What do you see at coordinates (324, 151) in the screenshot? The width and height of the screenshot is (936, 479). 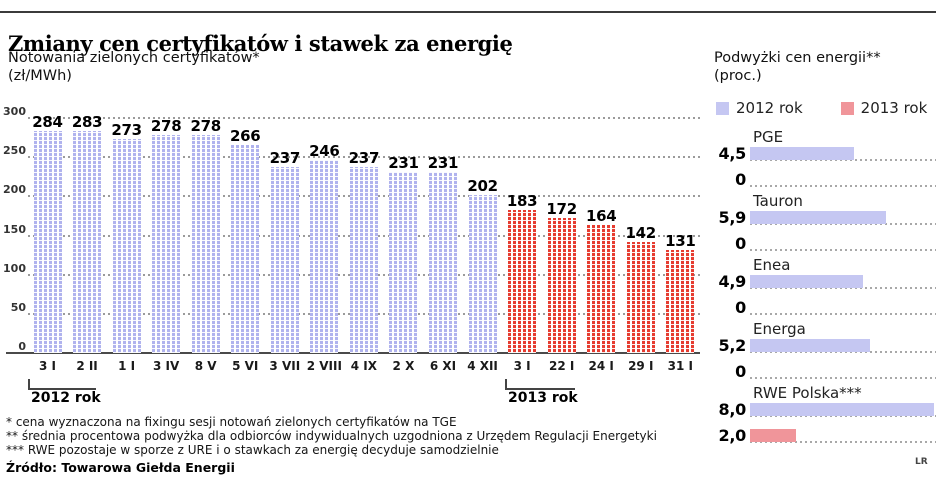 I see `bar-value-label: 246` at bounding box center [324, 151].